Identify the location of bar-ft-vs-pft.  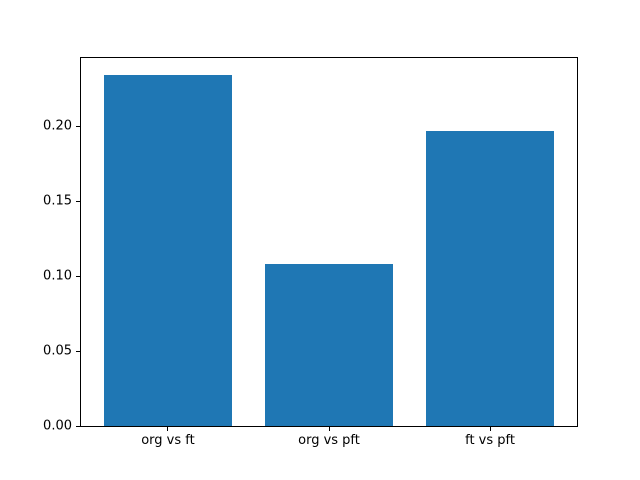
(490, 278).